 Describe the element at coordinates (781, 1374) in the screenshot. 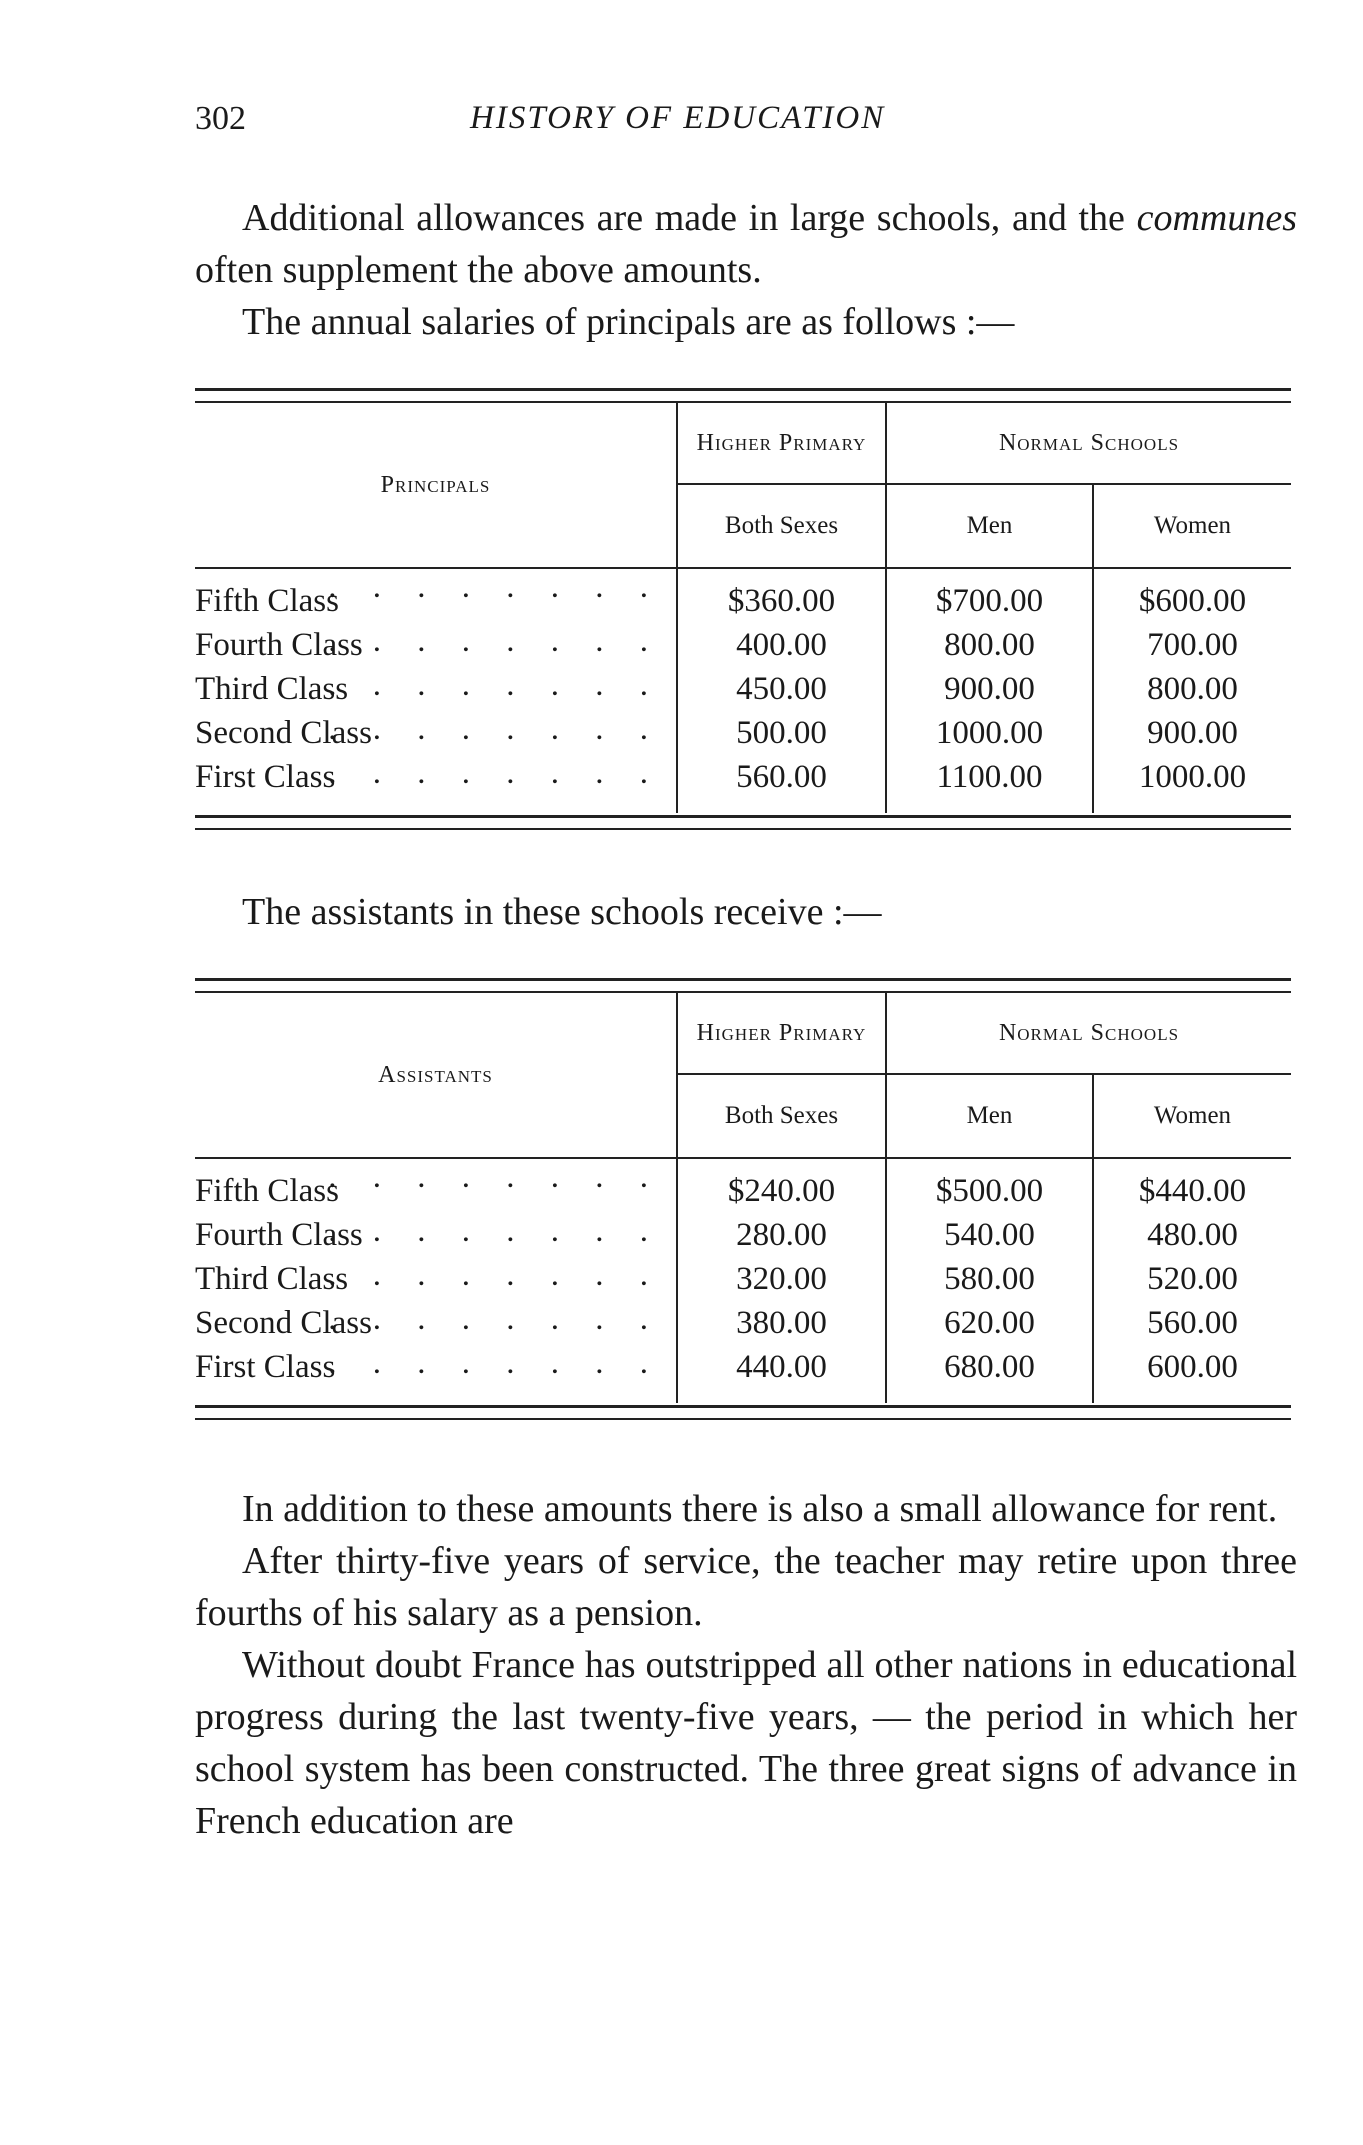

I see `cell-value: 440.00` at that location.